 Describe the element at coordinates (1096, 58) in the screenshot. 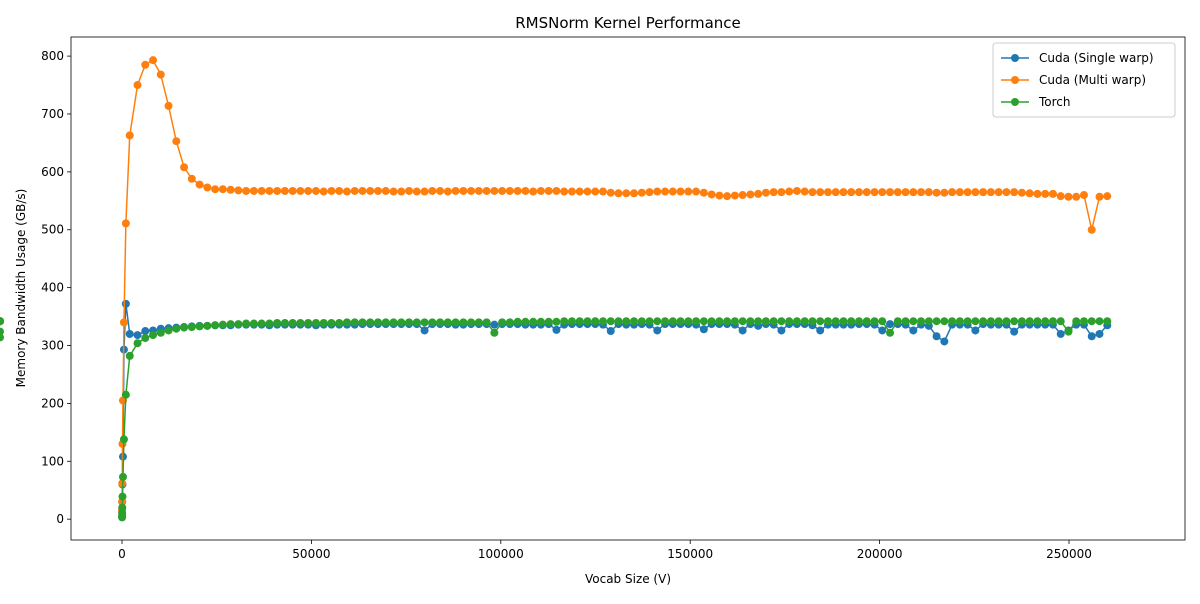

I see `legend-label: Cuda (Single warp)` at that location.